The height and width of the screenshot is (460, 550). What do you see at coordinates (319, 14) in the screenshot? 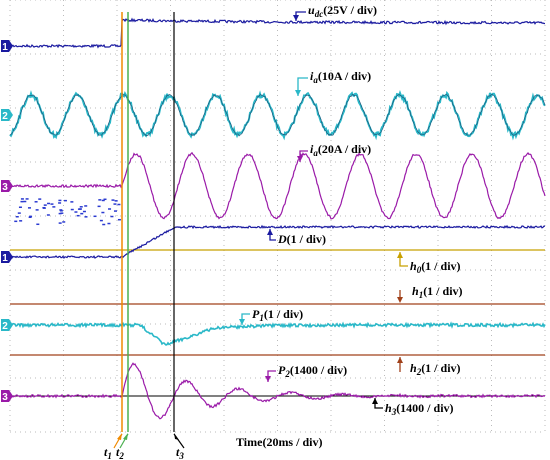
I see `label-sub: dc` at bounding box center [319, 14].